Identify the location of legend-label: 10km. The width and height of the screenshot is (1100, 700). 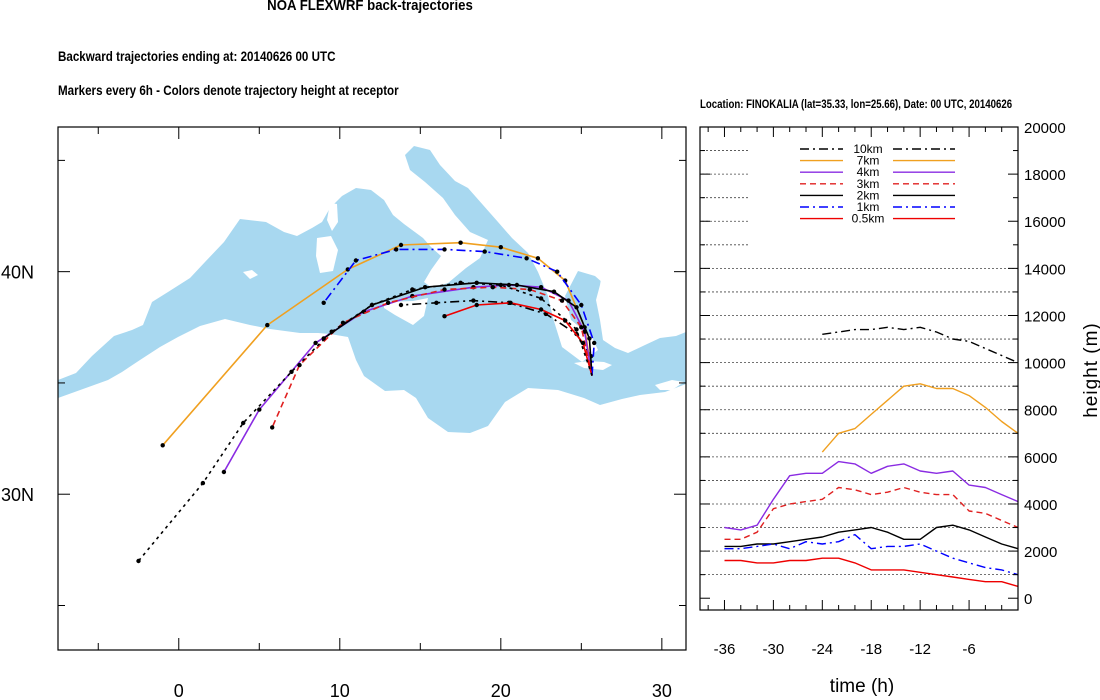
(867, 149).